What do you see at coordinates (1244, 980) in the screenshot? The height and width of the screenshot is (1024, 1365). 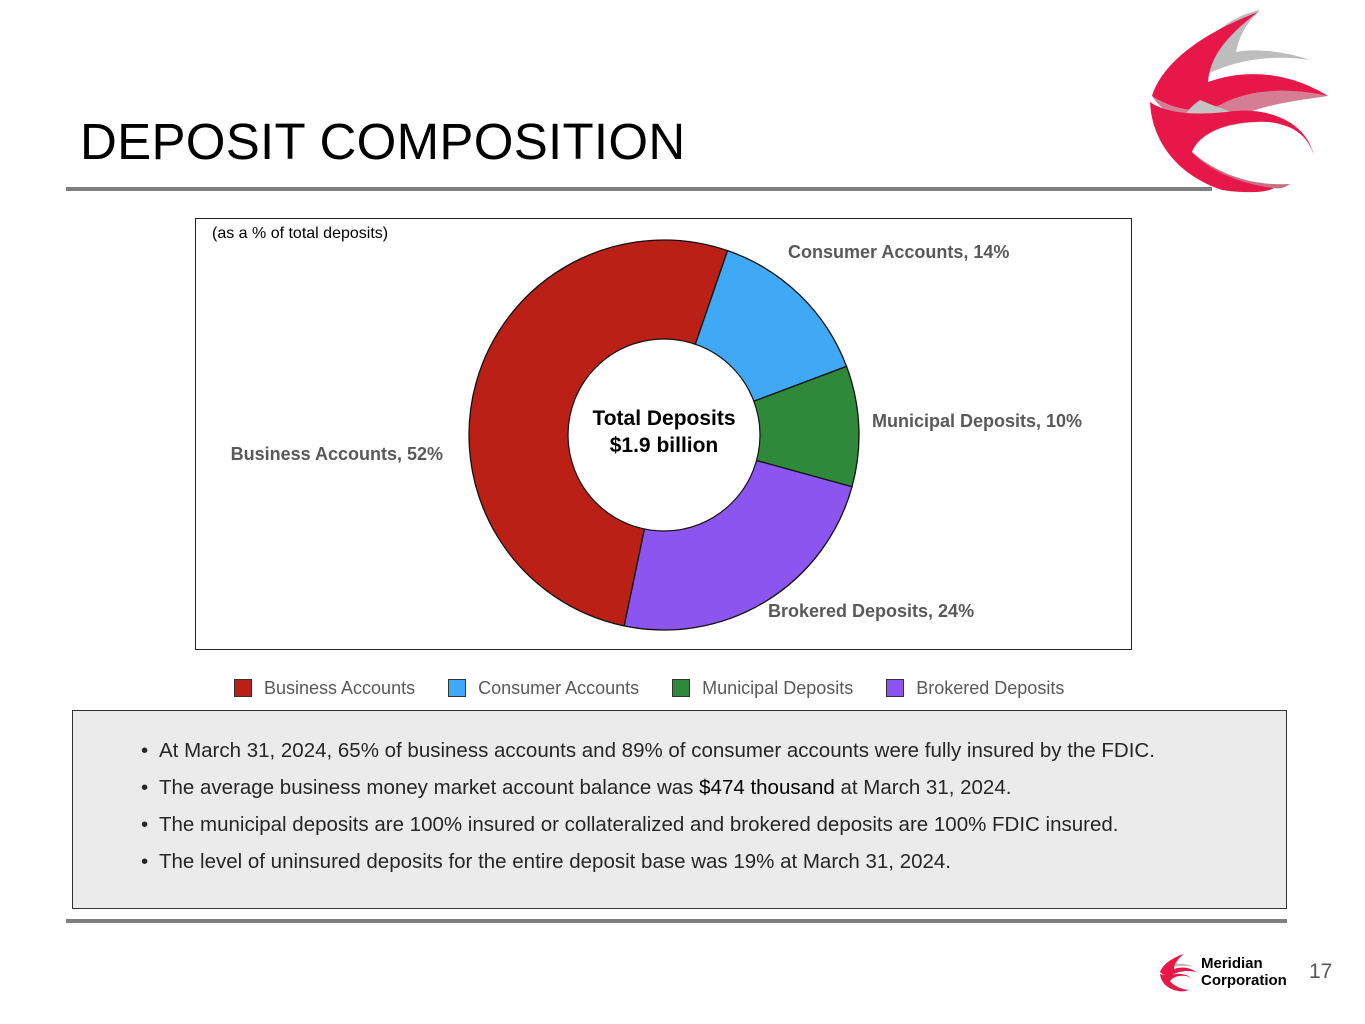 I see `brand-line: Corporation` at bounding box center [1244, 980].